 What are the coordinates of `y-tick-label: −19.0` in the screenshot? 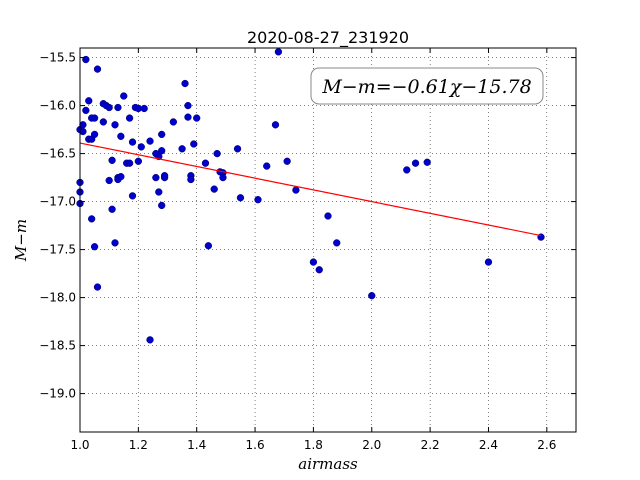 It's located at (57, 394).